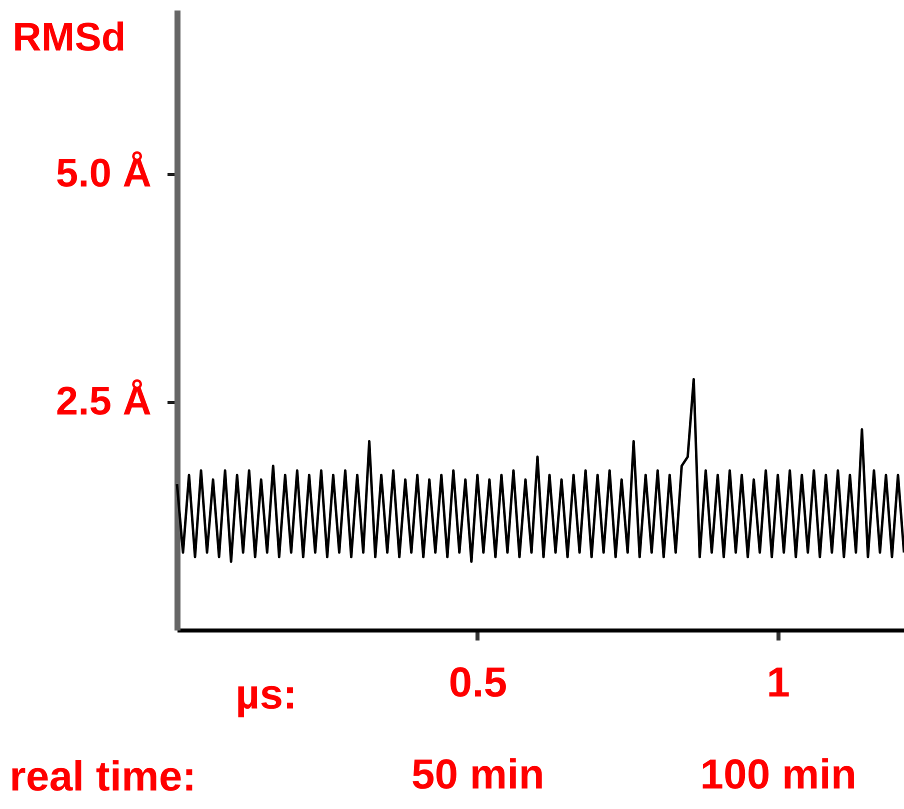  I want to click on x-tick-label: 0.5, so click(478, 682).